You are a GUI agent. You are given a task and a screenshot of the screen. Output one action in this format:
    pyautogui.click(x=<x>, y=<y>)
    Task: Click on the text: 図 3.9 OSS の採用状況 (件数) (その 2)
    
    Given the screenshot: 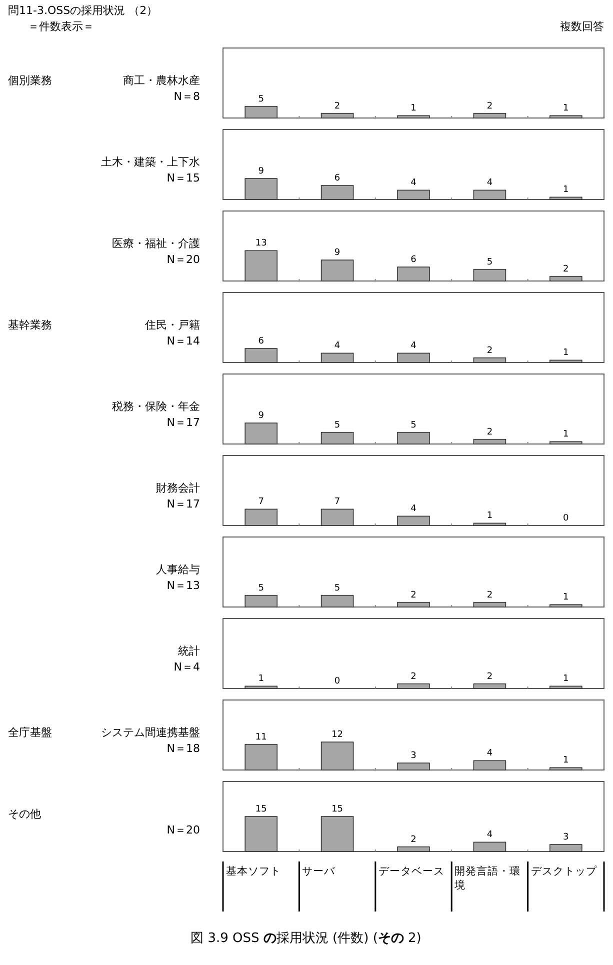 What is the action you would take?
    pyautogui.click(x=306, y=938)
    